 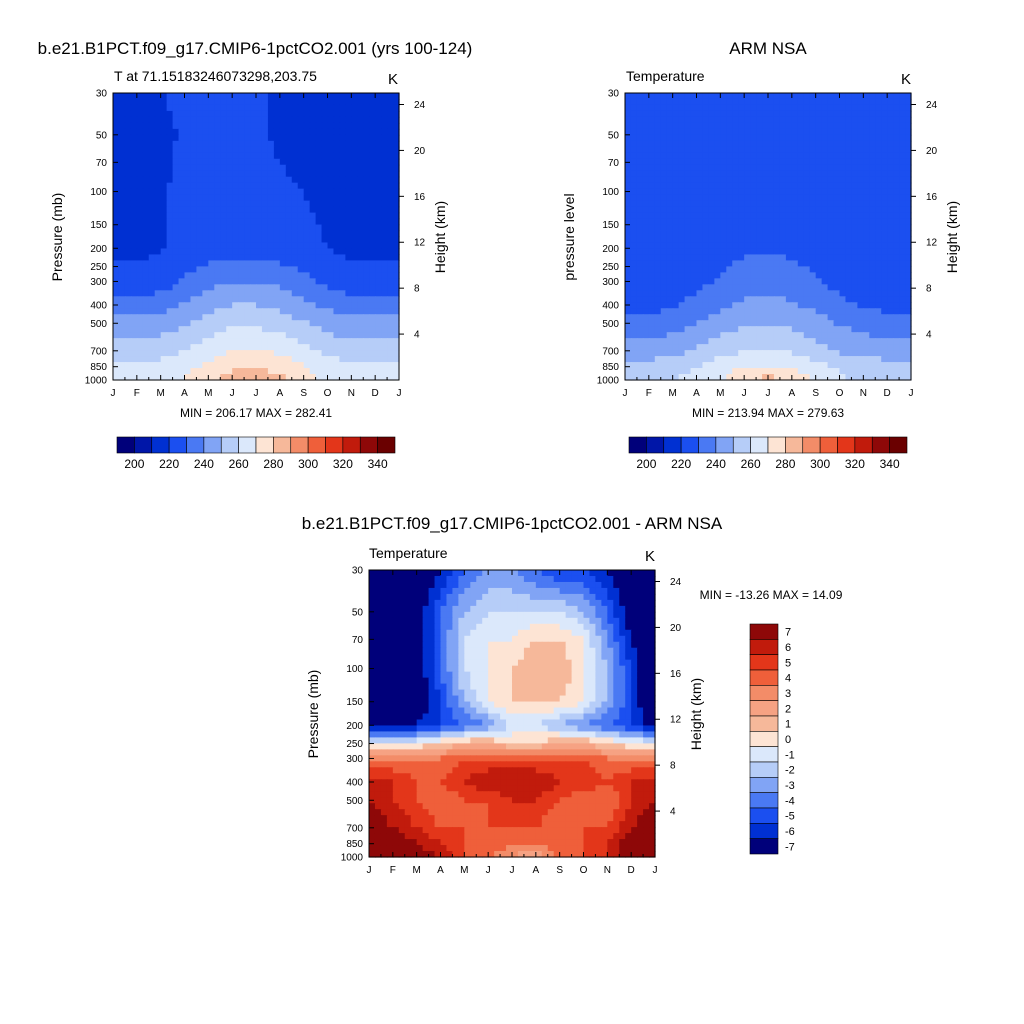 I want to click on y-tick-label: 100, so click(x=98, y=192).